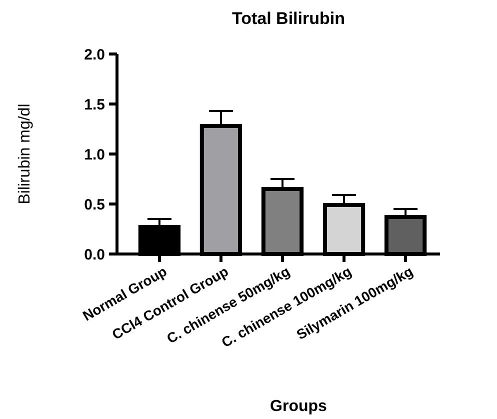 The height and width of the screenshot is (419, 497). I want to click on y-axis-title: Bilirubin mg/dl, so click(25, 154).